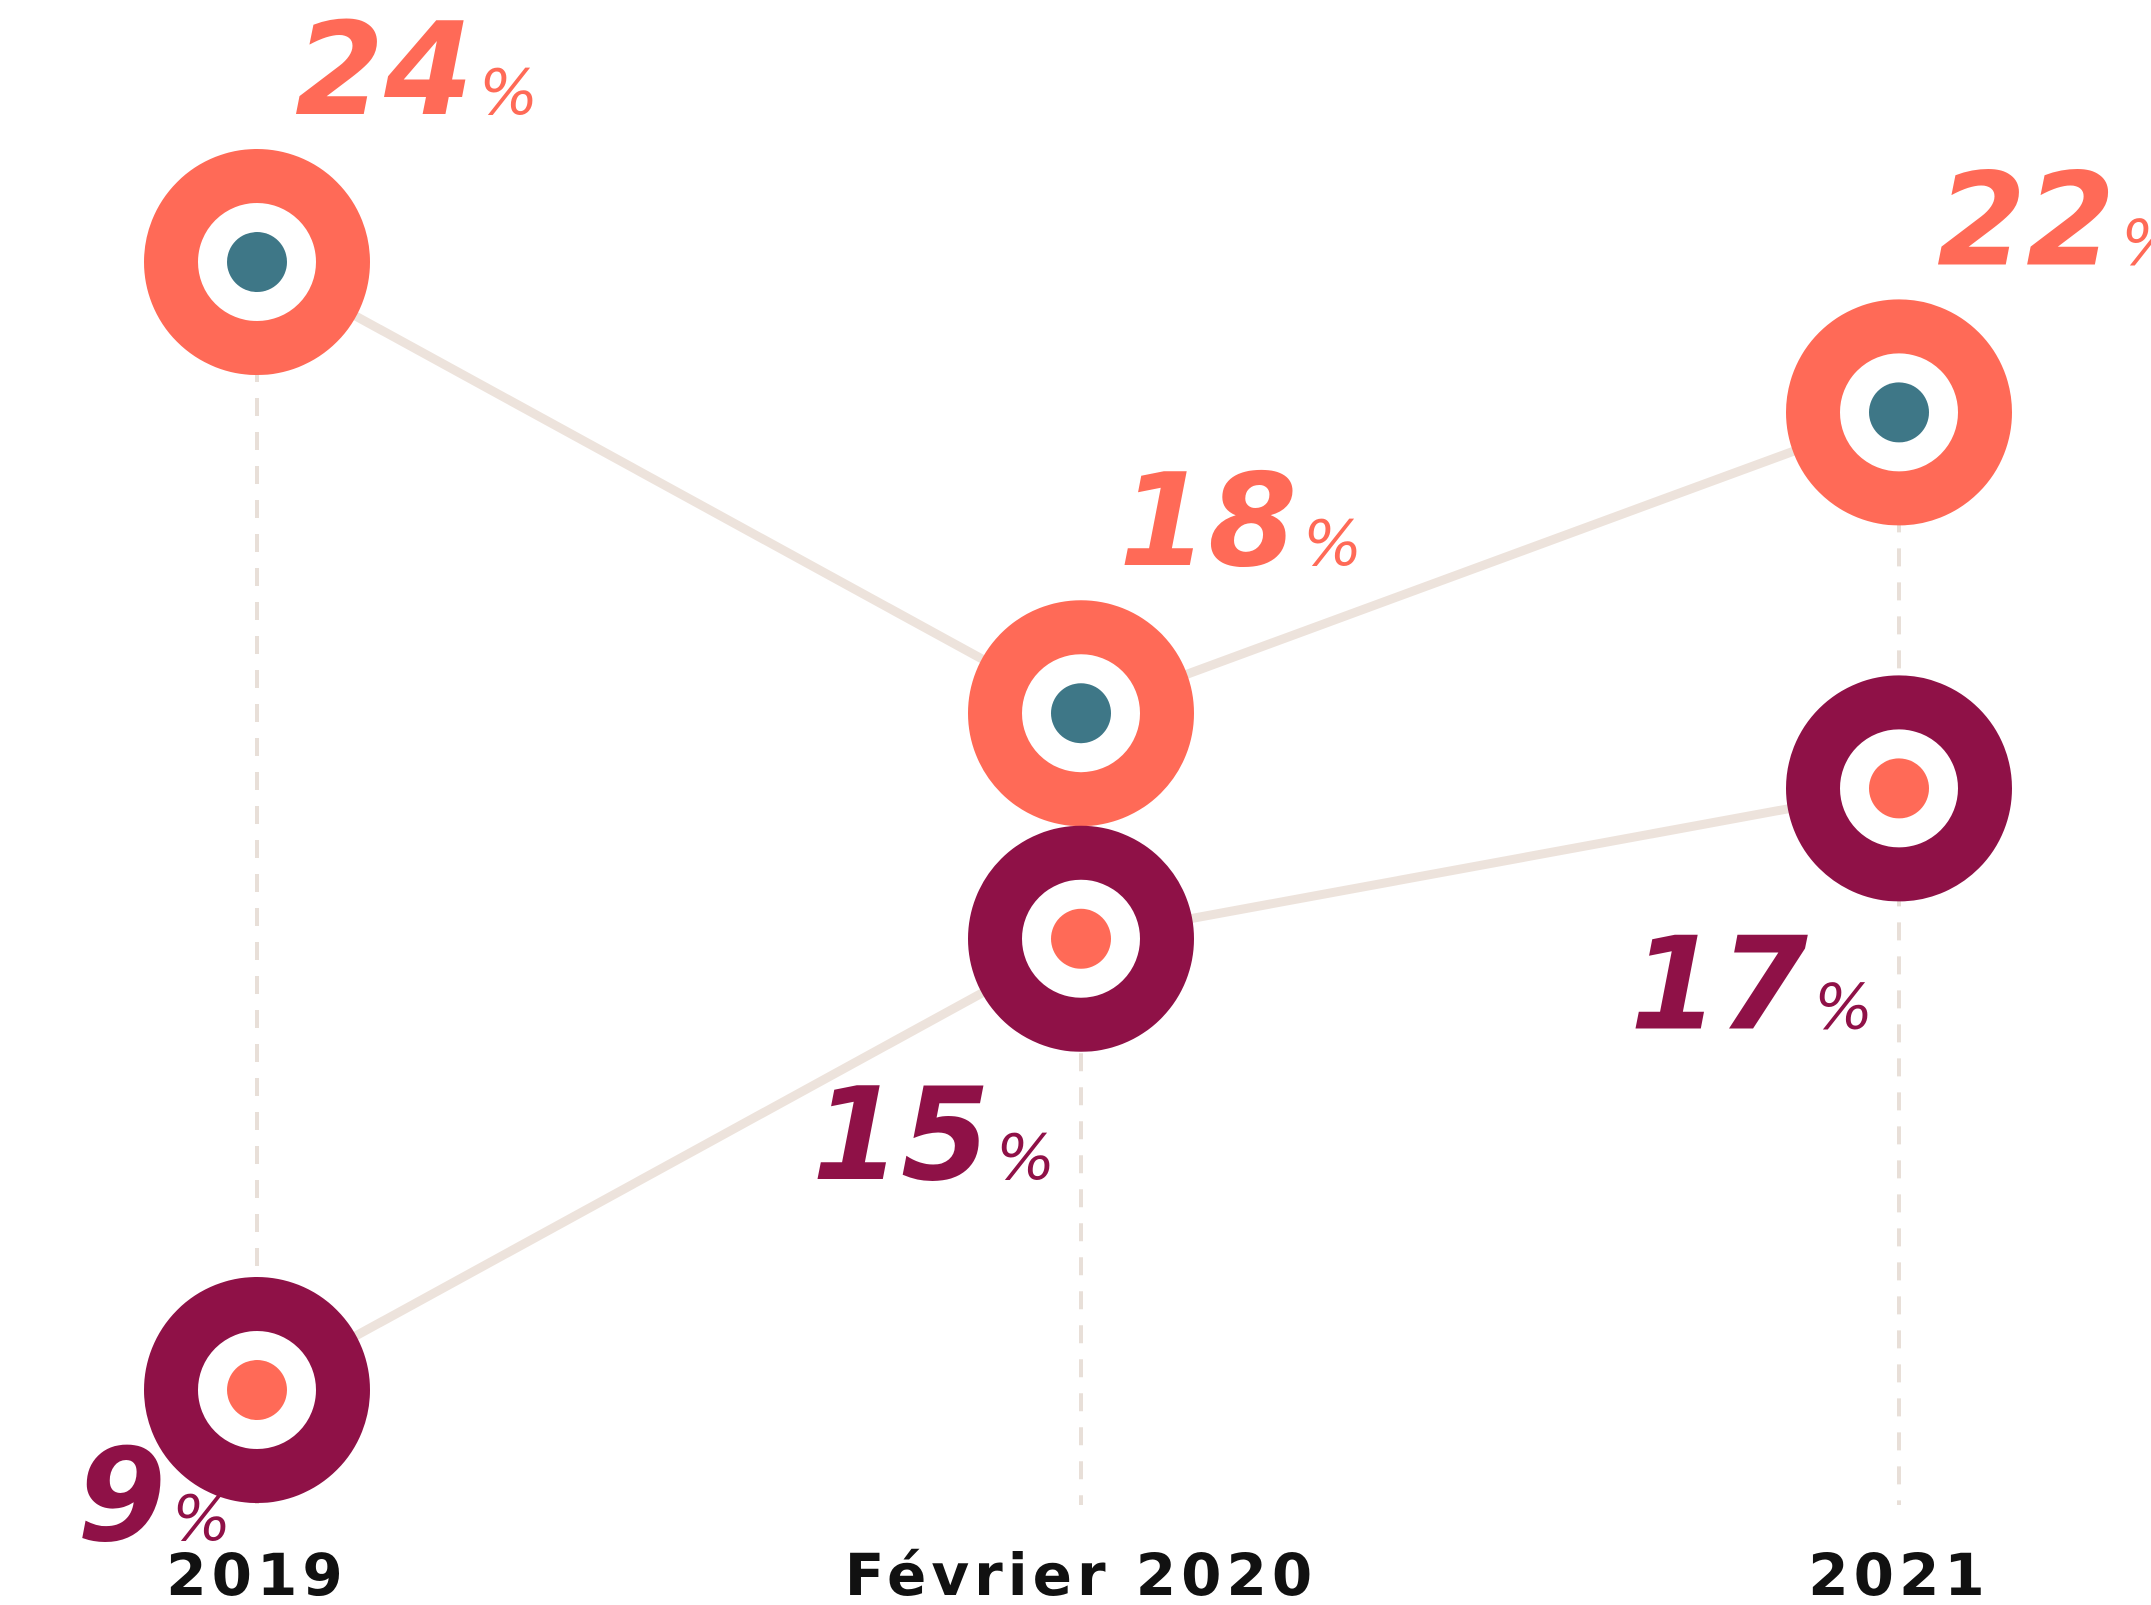 This screenshot has height=1605, width=2151. What do you see at coordinates (933, 1135) in the screenshot?
I see `value-label: 15%` at bounding box center [933, 1135].